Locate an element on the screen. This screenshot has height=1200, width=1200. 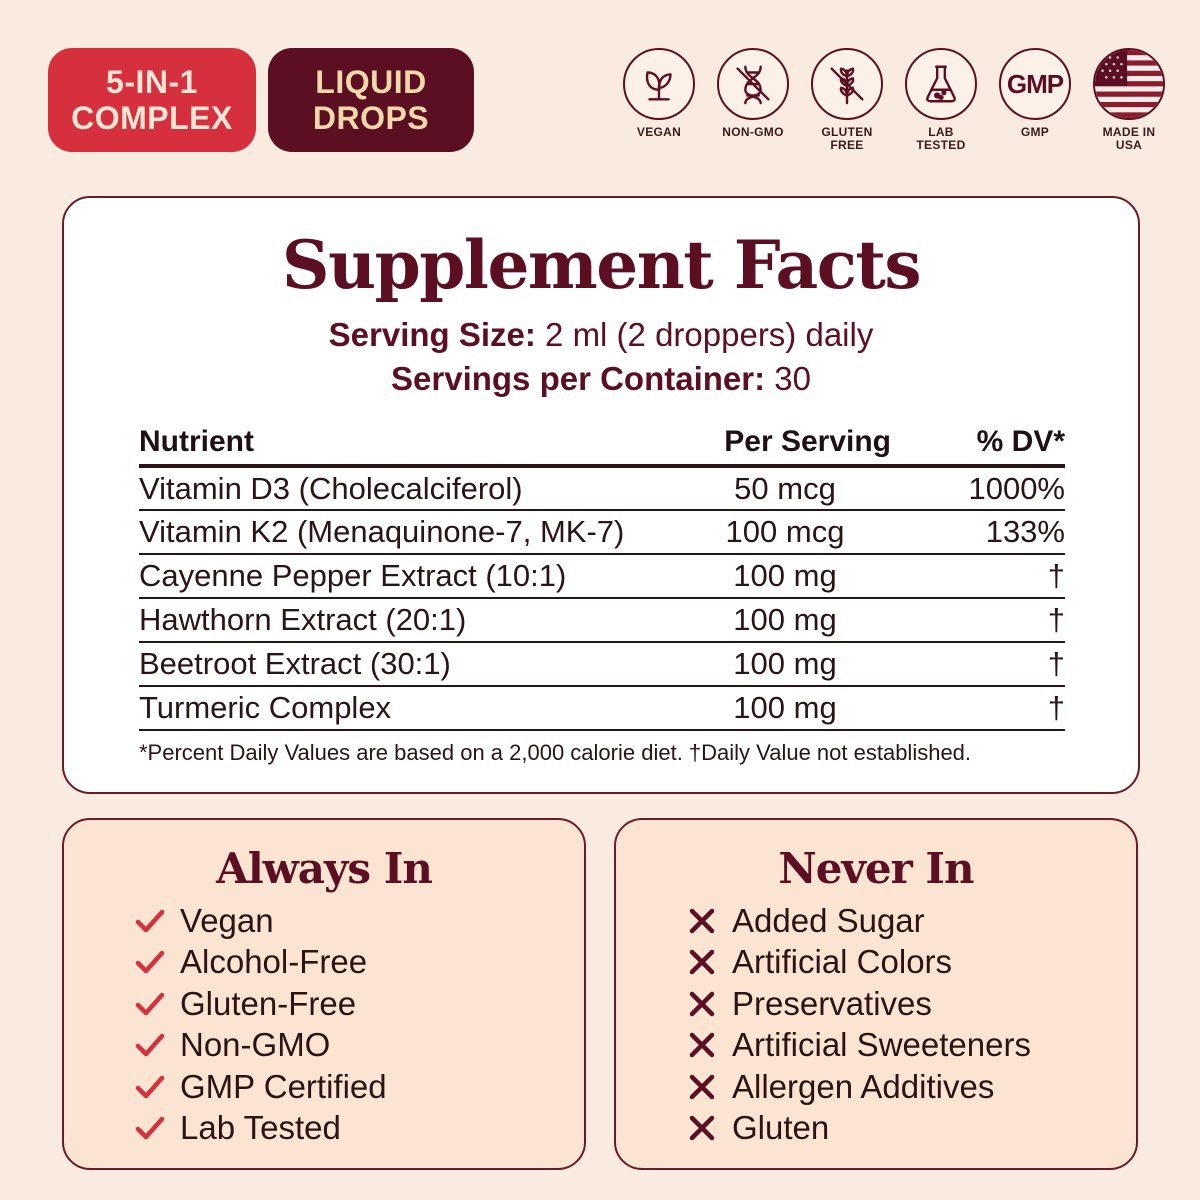
item-label: Non-GMO is located at coordinates (255, 1045).